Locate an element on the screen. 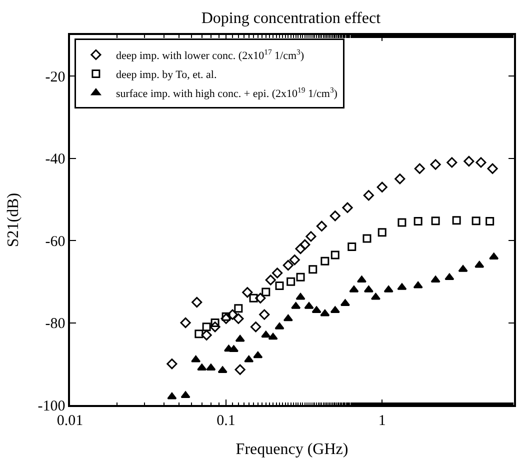  chart-title: Doping concentration effect is located at coordinates (291, 18).